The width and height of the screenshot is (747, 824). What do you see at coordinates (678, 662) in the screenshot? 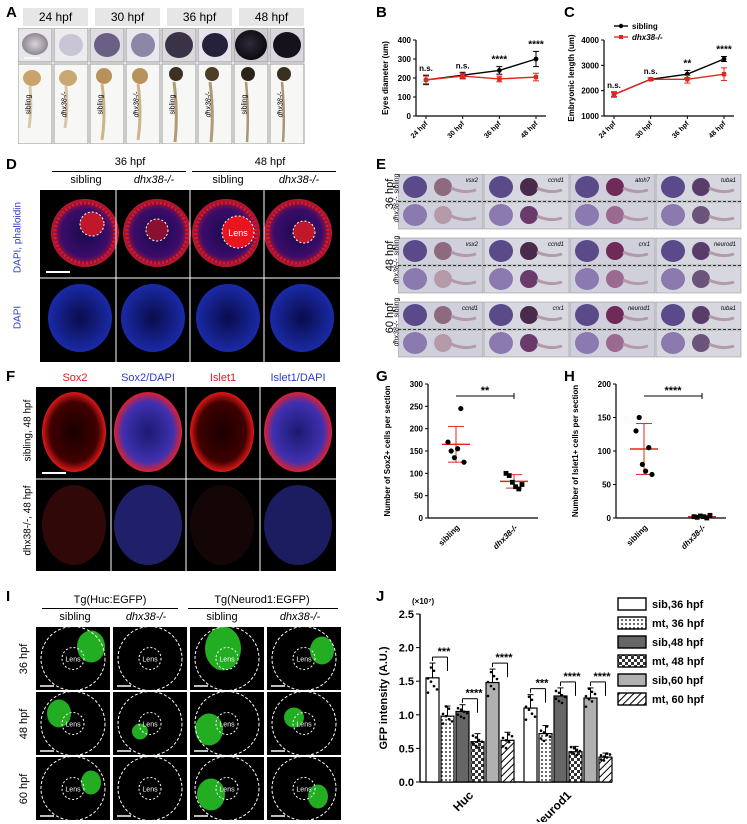
I see `legend-label: mt, 48 hpf` at bounding box center [678, 662].